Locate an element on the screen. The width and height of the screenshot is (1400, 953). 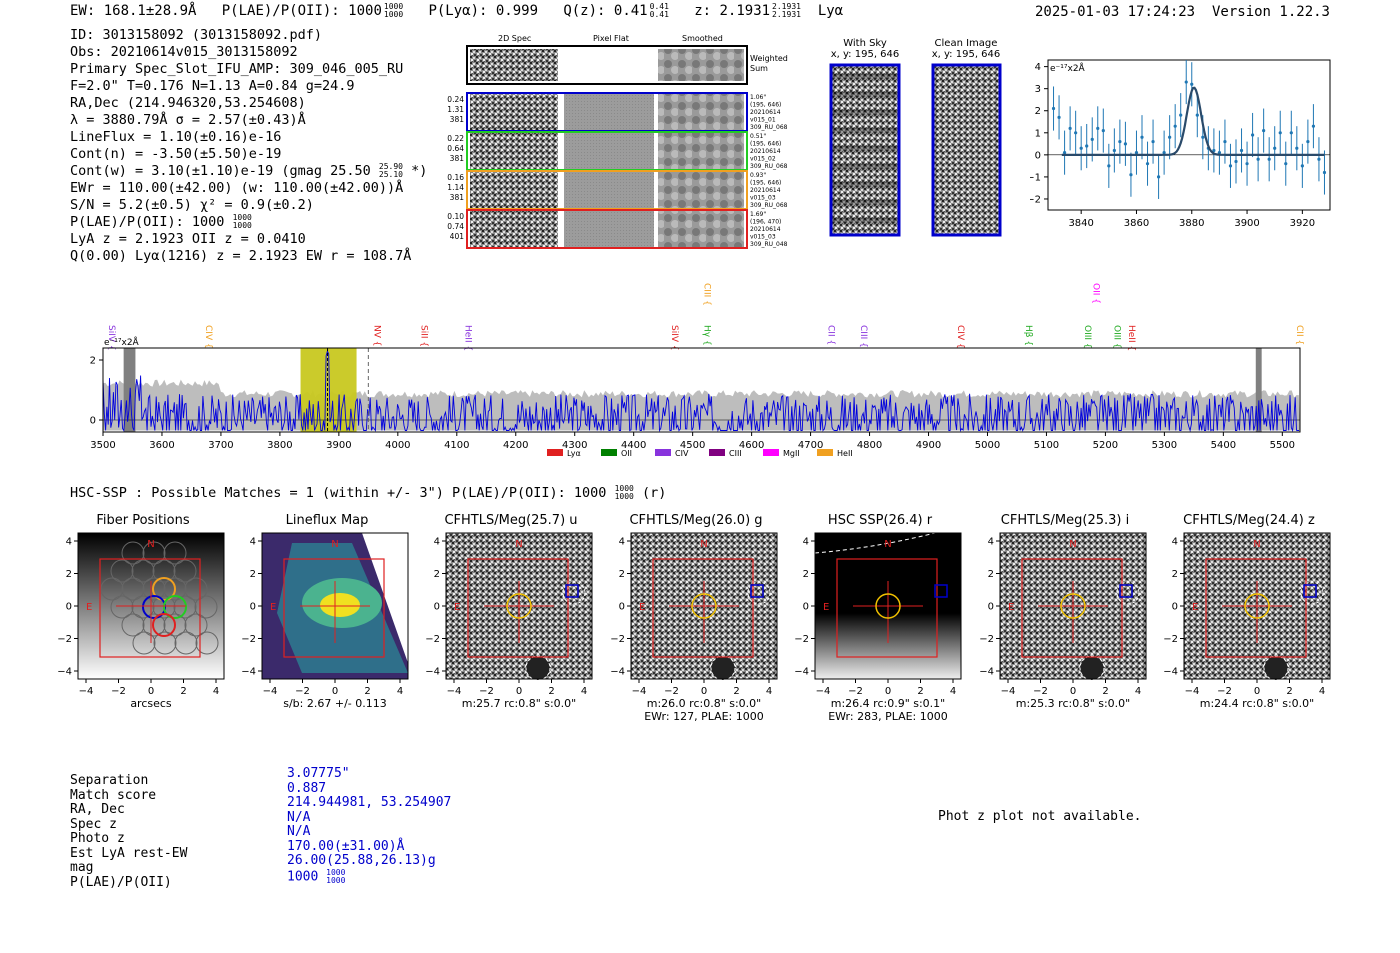
hsc-sup: 1000 is located at coordinates (624, 488).